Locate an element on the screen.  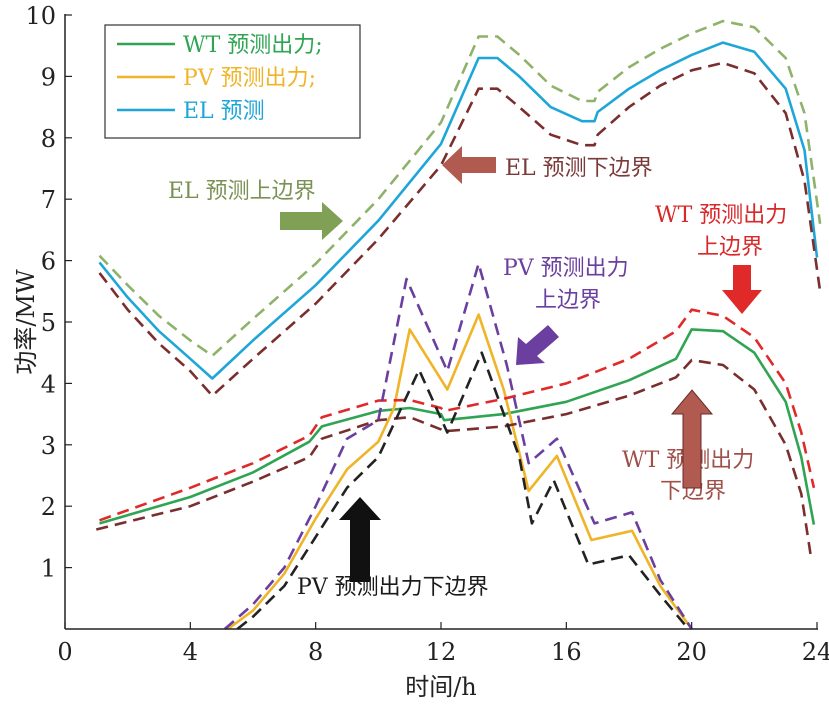
annotation-el-lower-text: EL 预测下边界 is located at coordinates (579, 168).